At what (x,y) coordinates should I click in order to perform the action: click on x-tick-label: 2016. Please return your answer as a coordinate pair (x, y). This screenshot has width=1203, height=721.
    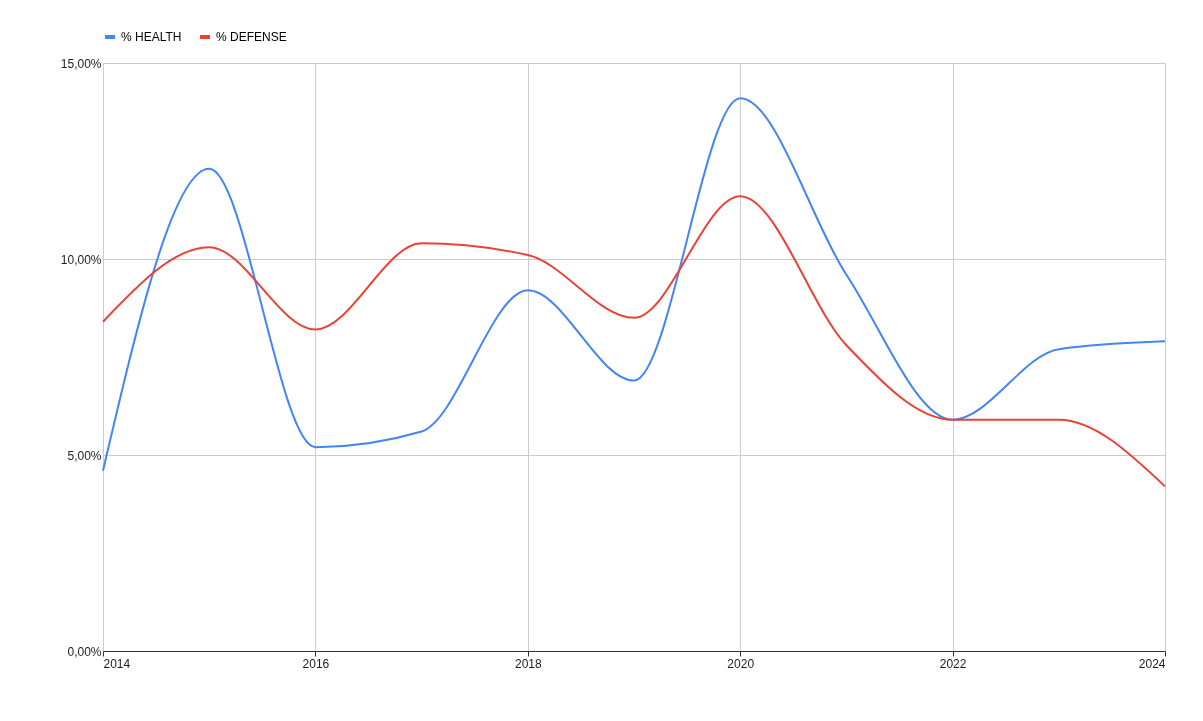
    Looking at the image, I should click on (316, 663).